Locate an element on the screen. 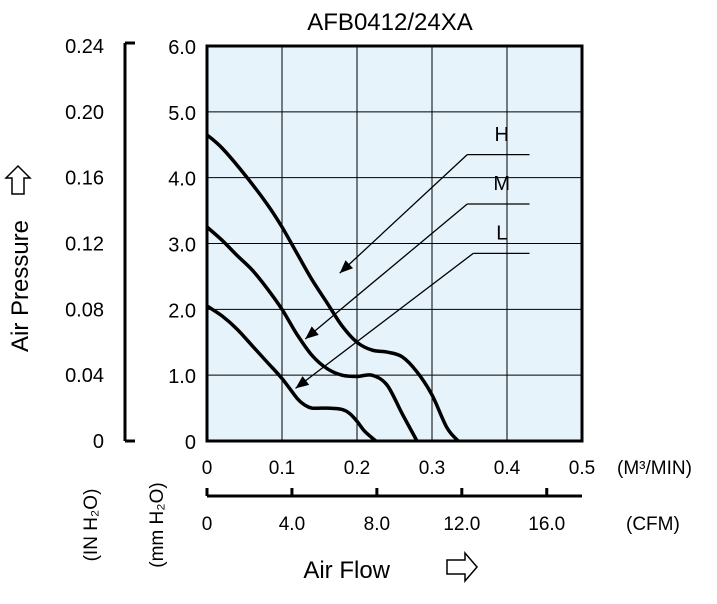  x-tick-label-m3: 0.1 is located at coordinates (282, 468).